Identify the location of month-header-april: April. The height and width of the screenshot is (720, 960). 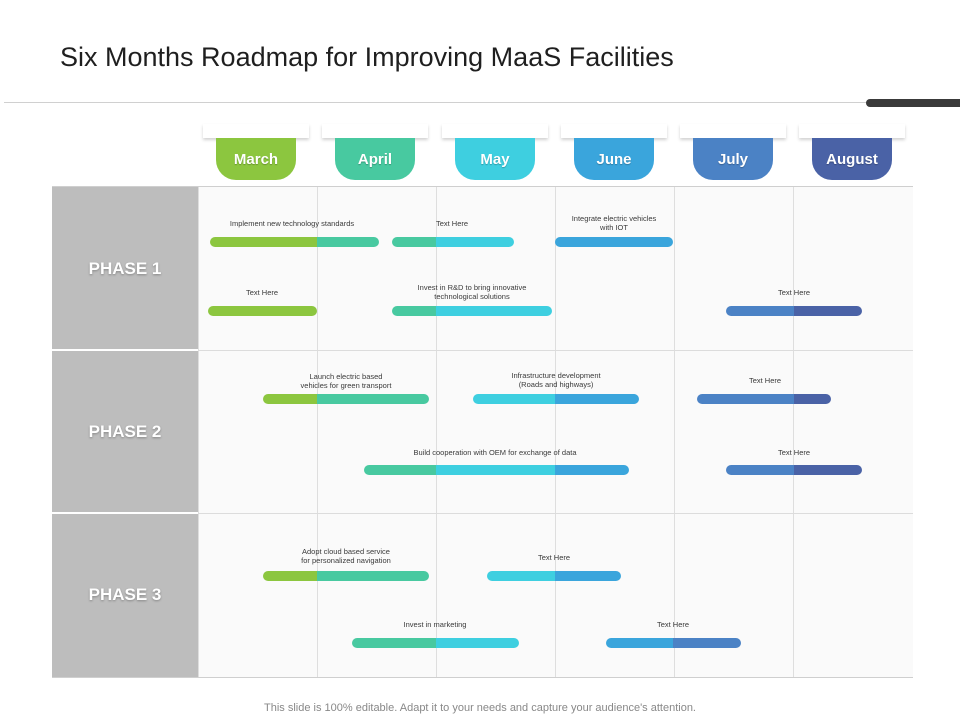
(375, 153).